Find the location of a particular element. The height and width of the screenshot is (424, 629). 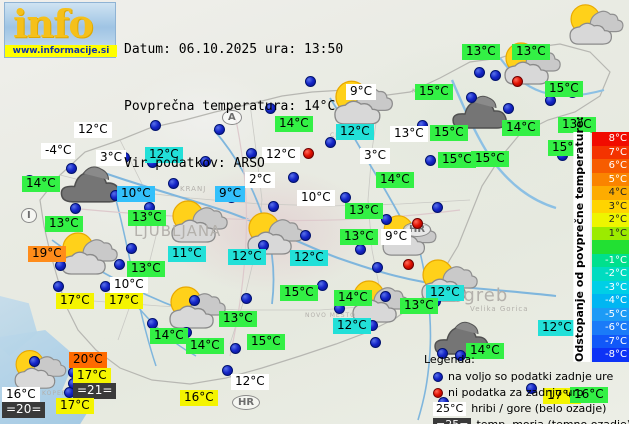

legend-sea-chip-icon: =25= is located at coordinates (452, 421).